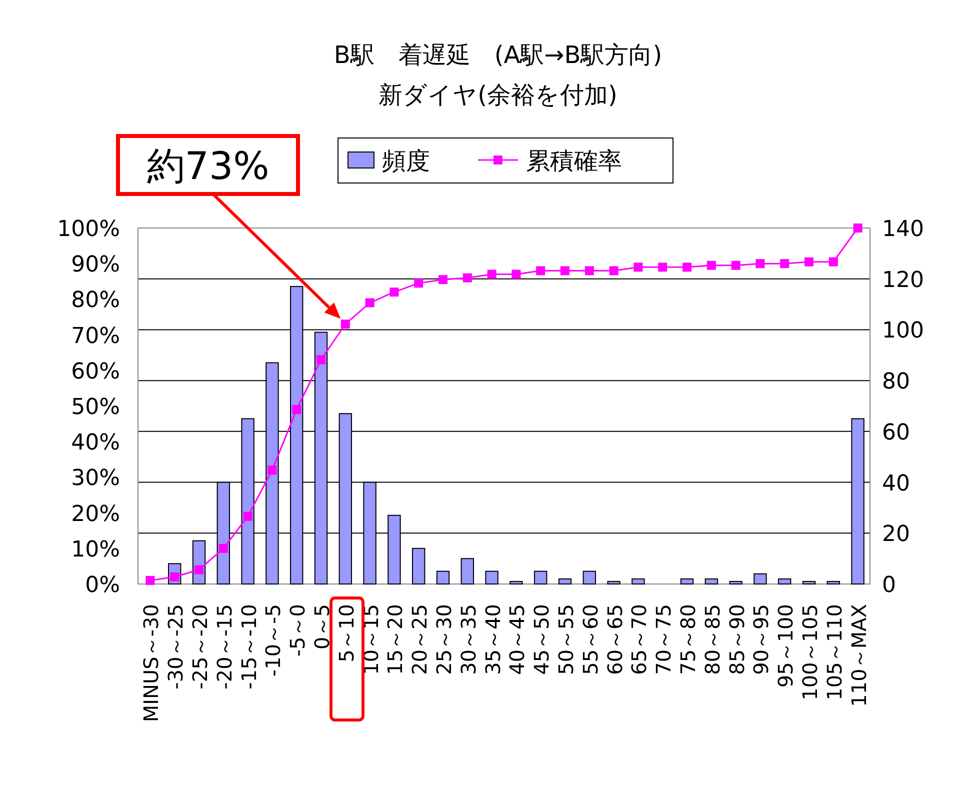 This screenshot has height=811, width=962. What do you see at coordinates (95, 371) in the screenshot?
I see `y-tick-label: 60%` at bounding box center [95, 371].